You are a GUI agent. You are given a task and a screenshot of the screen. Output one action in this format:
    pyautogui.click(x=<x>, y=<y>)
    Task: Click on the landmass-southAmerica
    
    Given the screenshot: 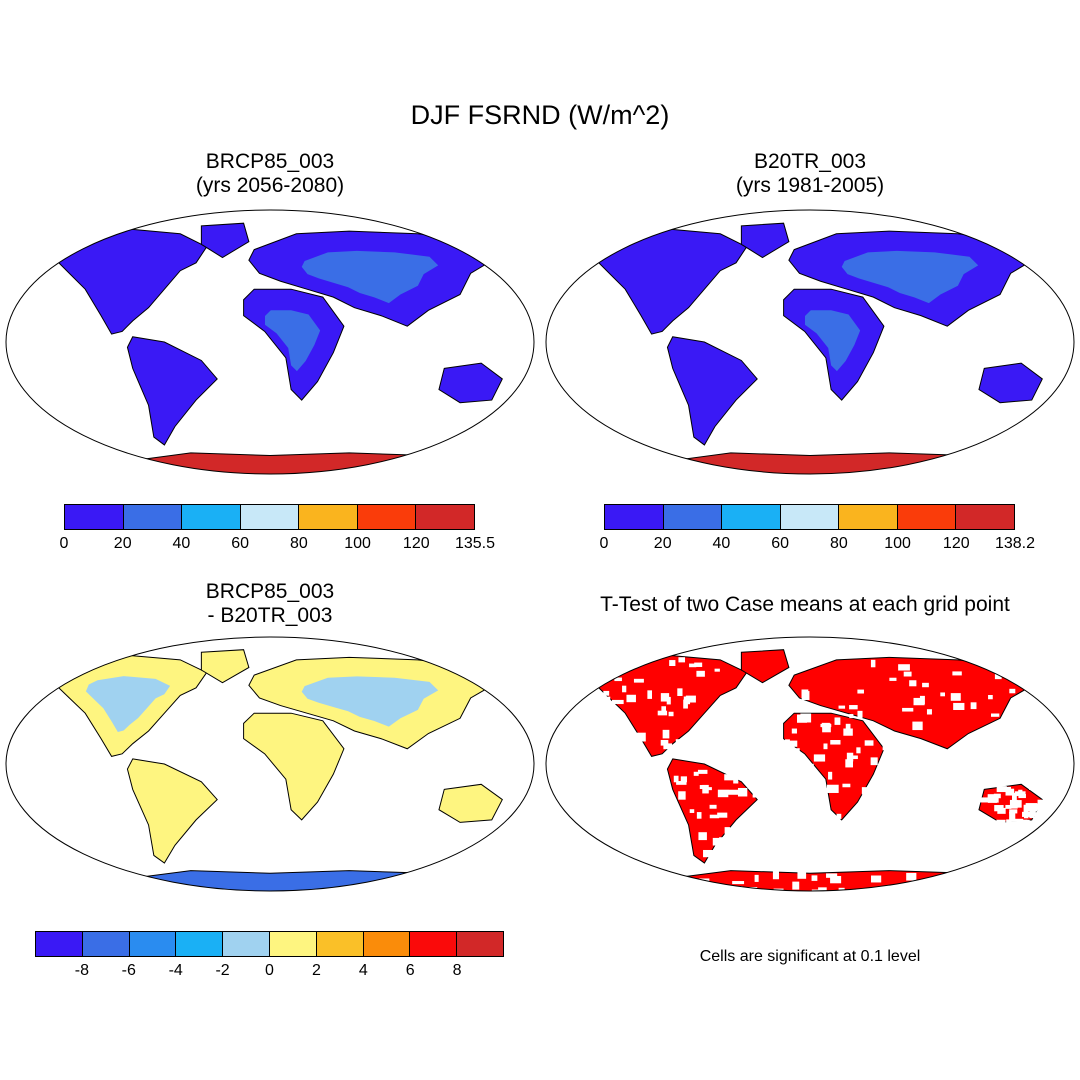 What is the action you would take?
    pyautogui.click(x=172, y=811)
    